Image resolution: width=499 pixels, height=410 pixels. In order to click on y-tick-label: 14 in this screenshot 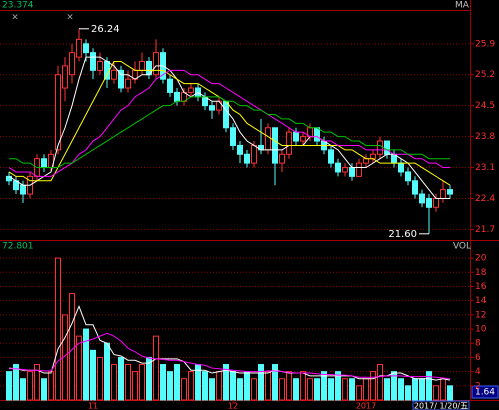, I will do `click(481, 301)`.